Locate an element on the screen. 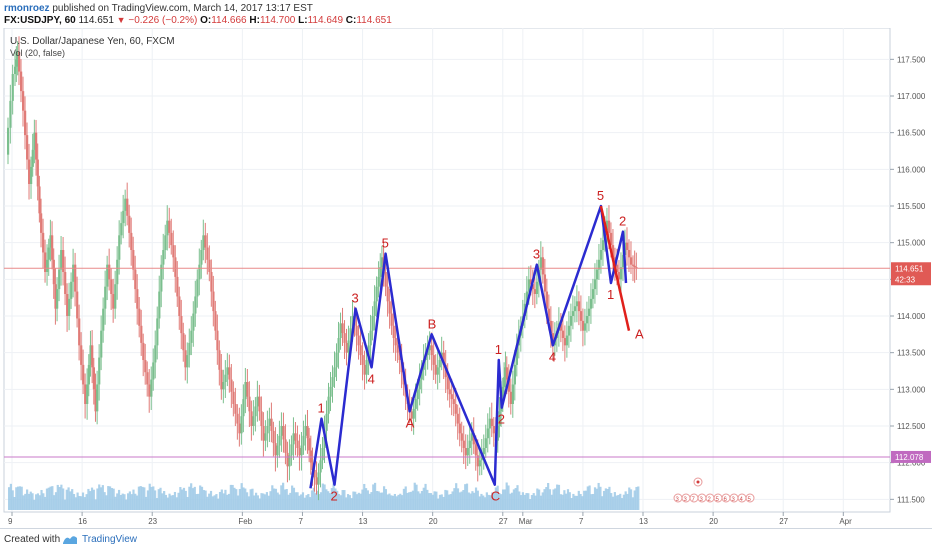  price-label-text: 112.078 is located at coordinates (909, 457).